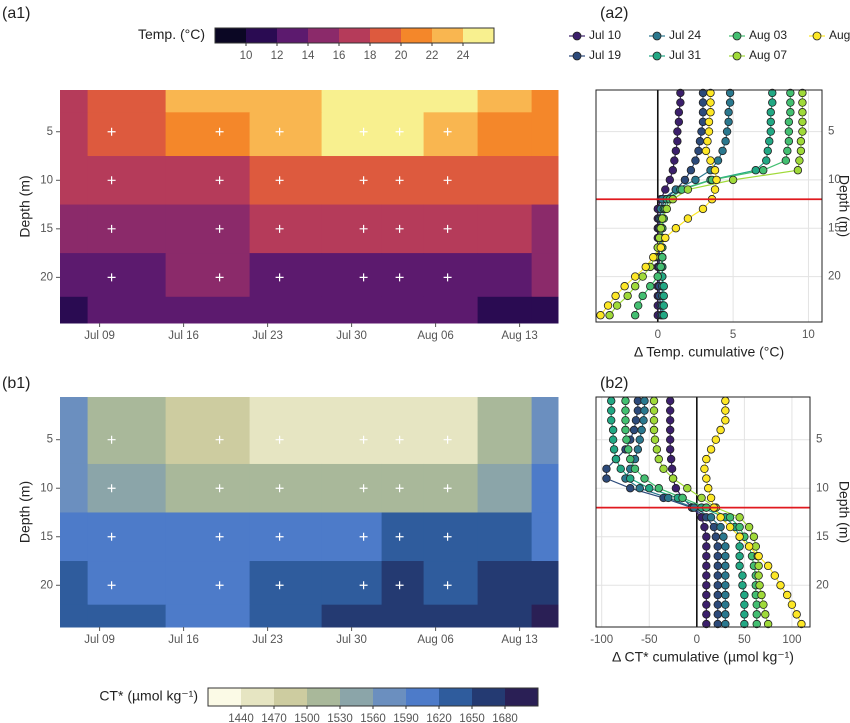  Describe the element at coordinates (16, 383) in the screenshot. I see `panel-label: (b1)` at that location.